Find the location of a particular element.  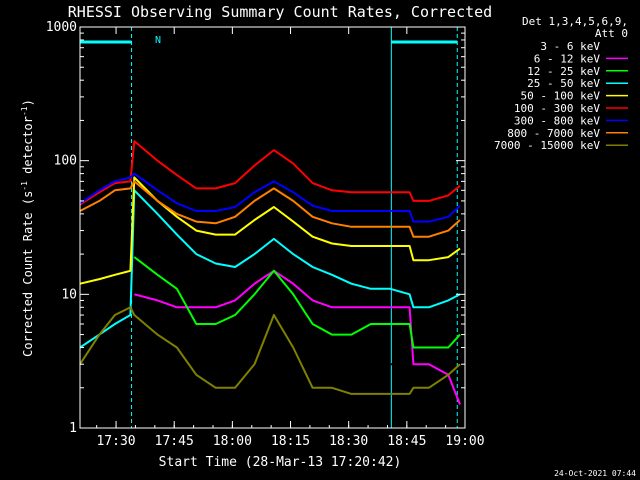

legend-label-2: 12 - 25 keV is located at coordinates (563, 71).